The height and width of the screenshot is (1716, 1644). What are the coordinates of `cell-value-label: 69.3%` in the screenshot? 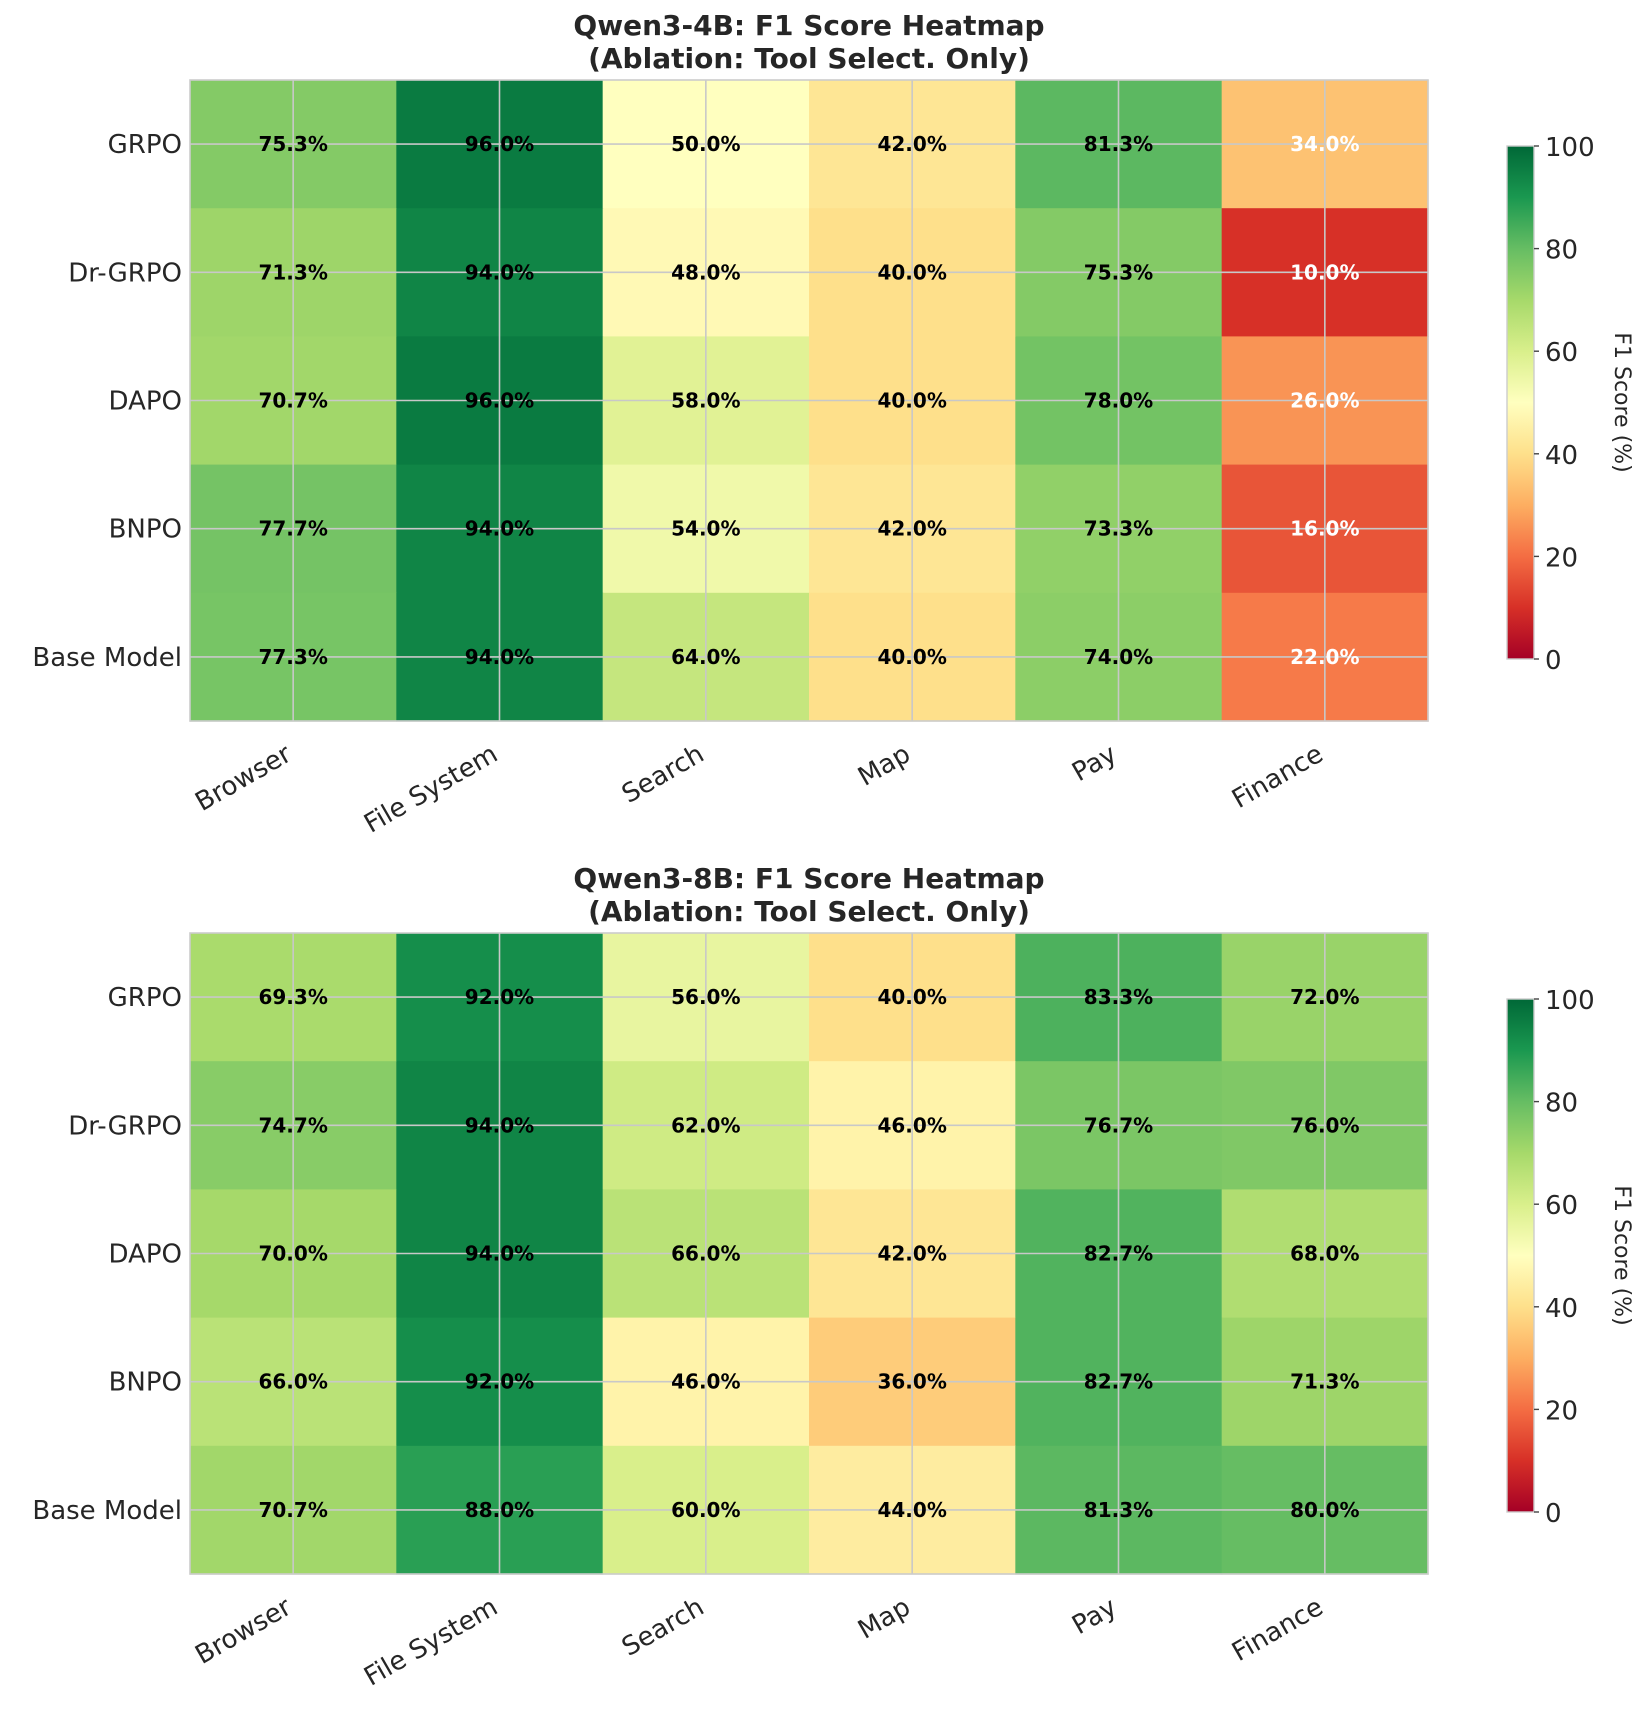 It's located at (292, 997).